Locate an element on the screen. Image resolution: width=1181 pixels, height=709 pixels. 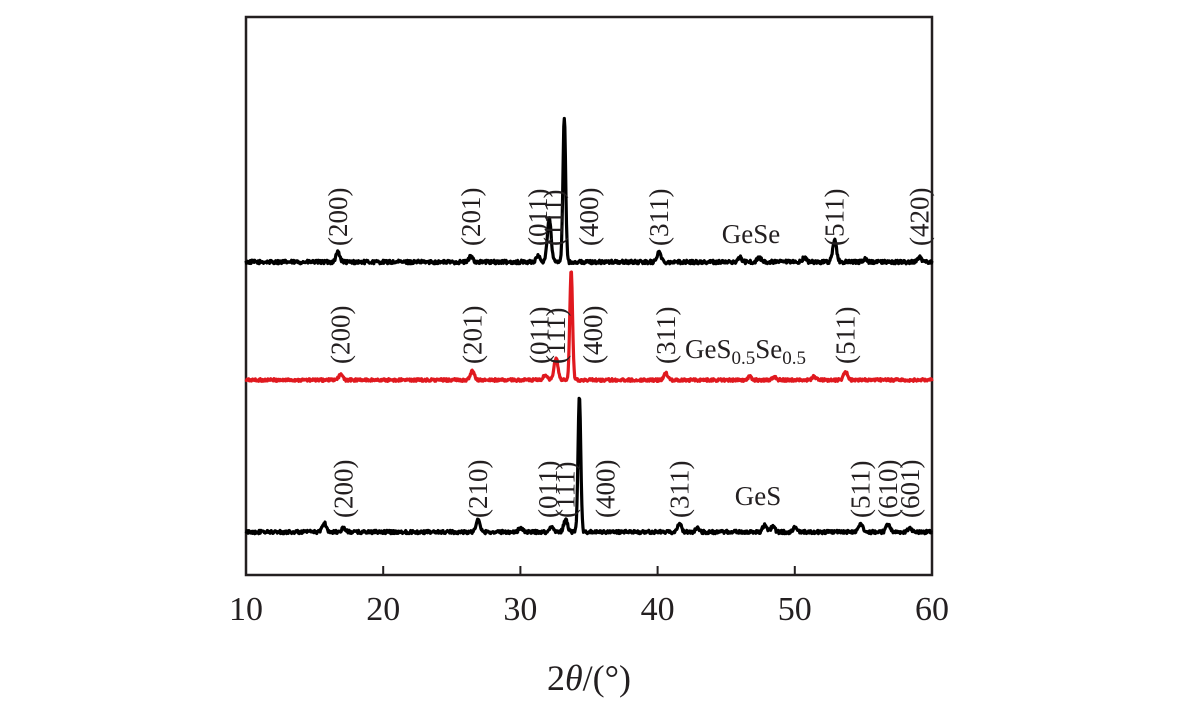
series-name-label: GeS is located at coordinates (758, 496).